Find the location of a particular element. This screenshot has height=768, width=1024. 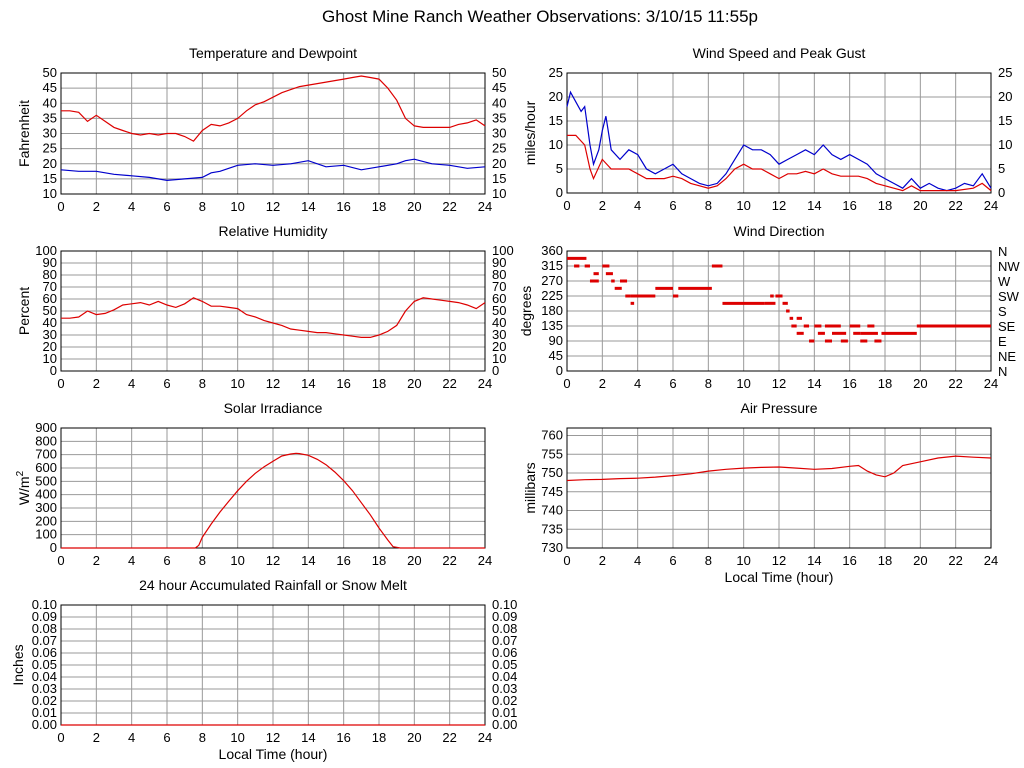

rain-ytick-label: 0.04 is located at coordinates (44, 676).